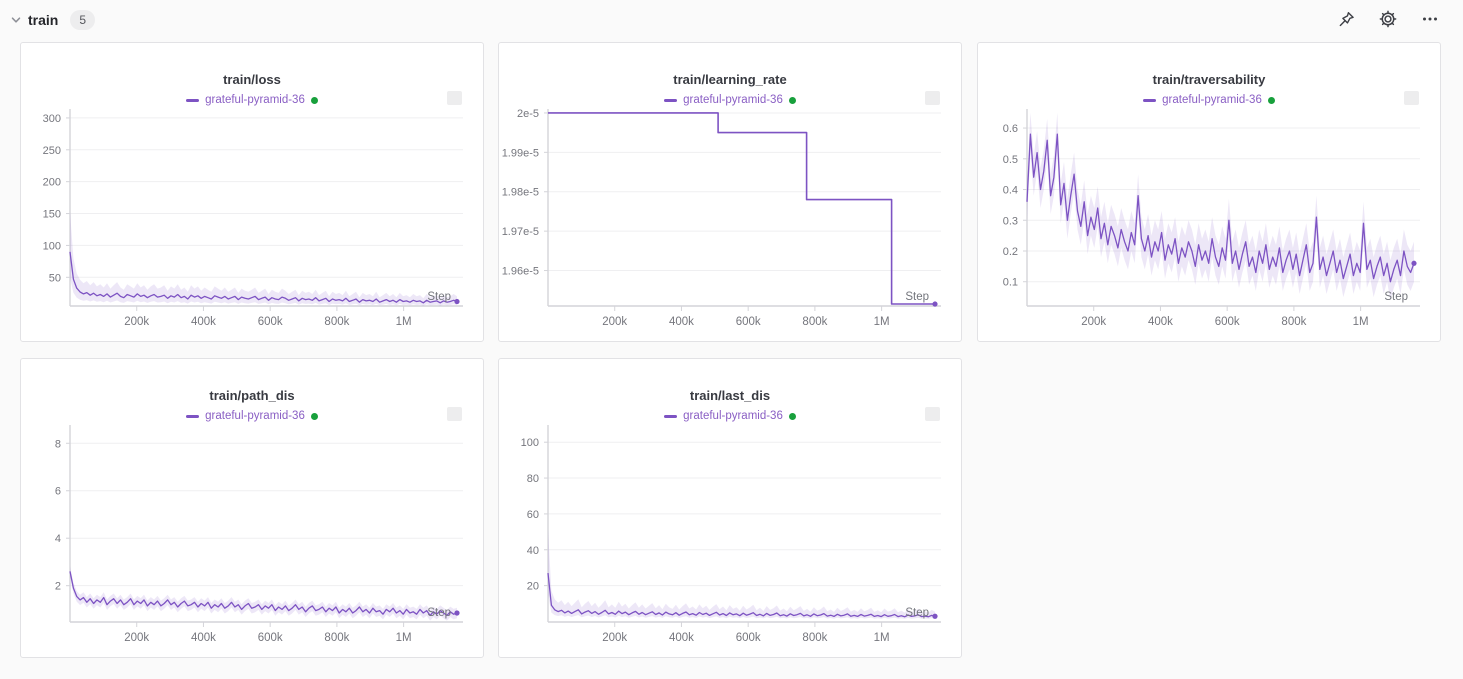 This screenshot has width=1463, height=679. Describe the element at coordinates (1430, 19) in the screenshot. I see `ellipsis-icon` at that location.